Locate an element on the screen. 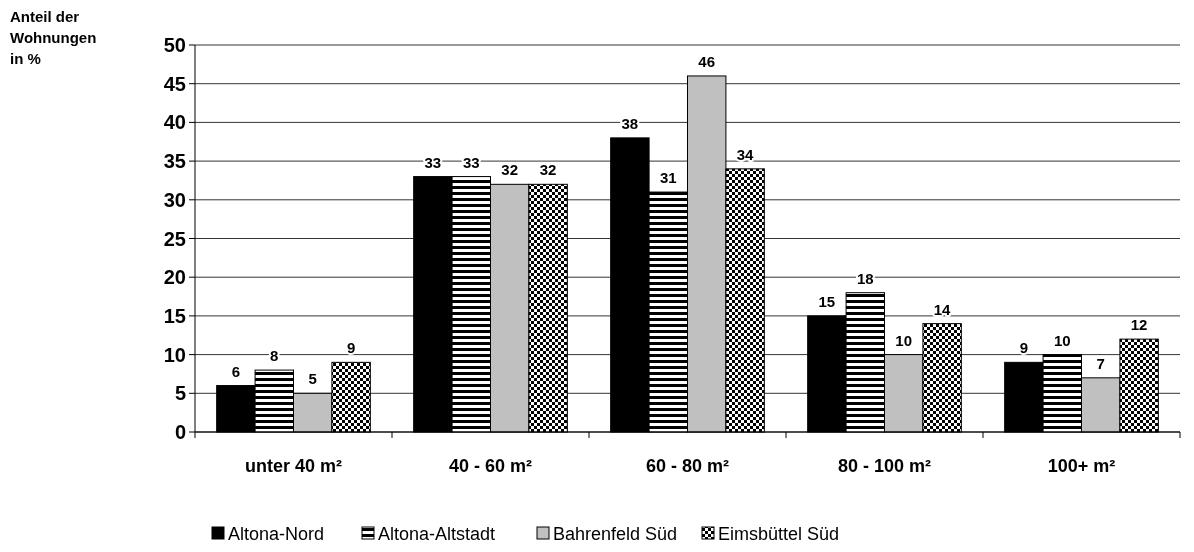 The image size is (1194, 552). y-tick-label: 40 is located at coordinates (174, 122).